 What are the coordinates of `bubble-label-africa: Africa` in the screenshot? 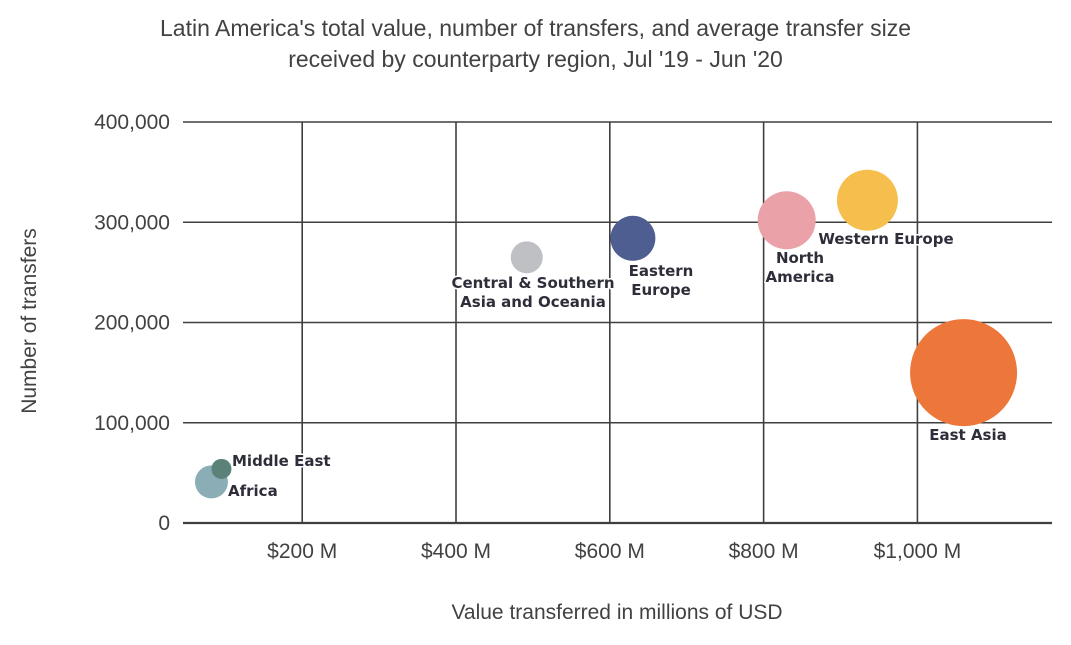 It's located at (253, 491).